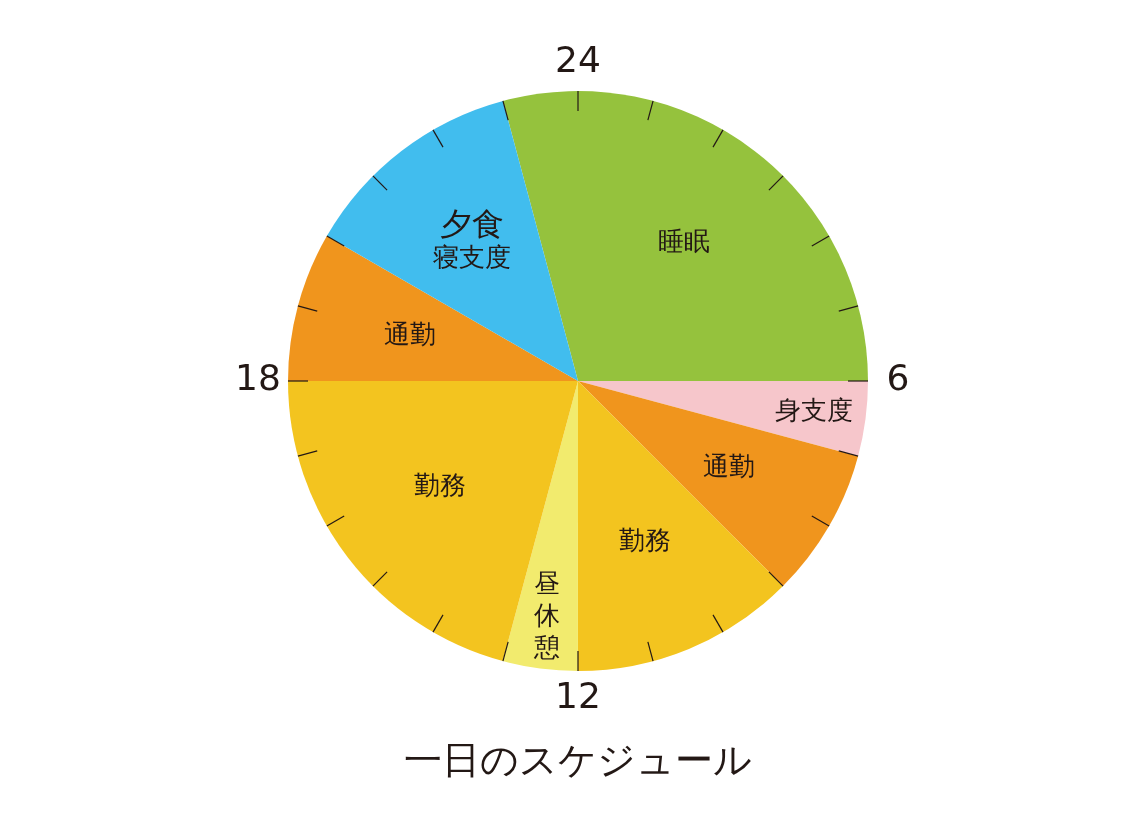 The width and height of the screenshot is (1141, 817). Describe the element at coordinates (898, 378) in the screenshot. I see `text: 6` at that location.